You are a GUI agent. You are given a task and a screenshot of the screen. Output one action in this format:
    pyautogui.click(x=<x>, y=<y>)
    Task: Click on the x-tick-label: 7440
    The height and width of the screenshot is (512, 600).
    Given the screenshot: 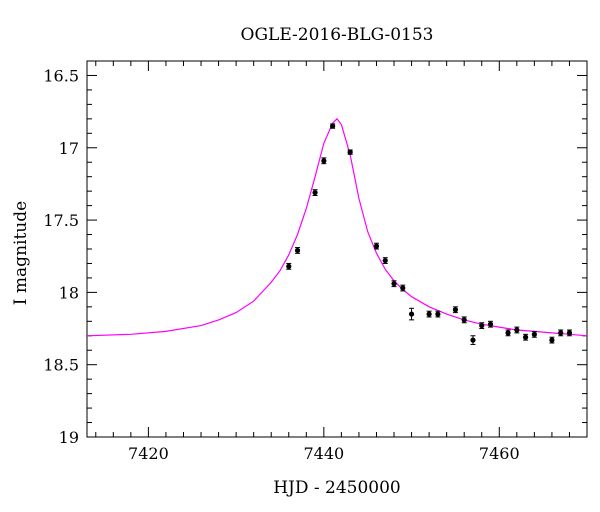 What is the action you would take?
    pyautogui.click(x=323, y=453)
    